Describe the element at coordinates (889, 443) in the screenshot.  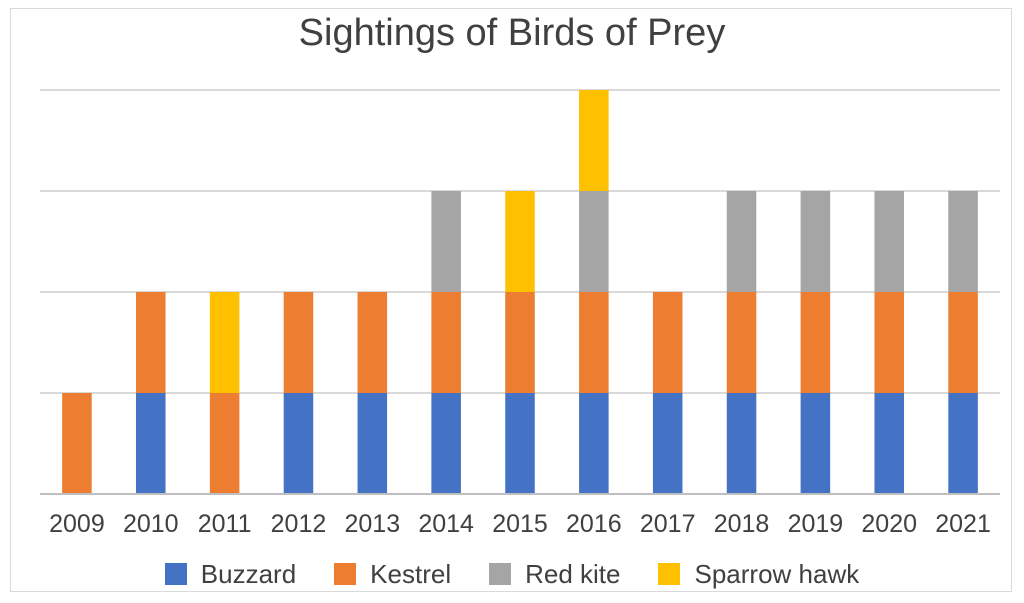
I see `bar-buzzard-2020` at that location.